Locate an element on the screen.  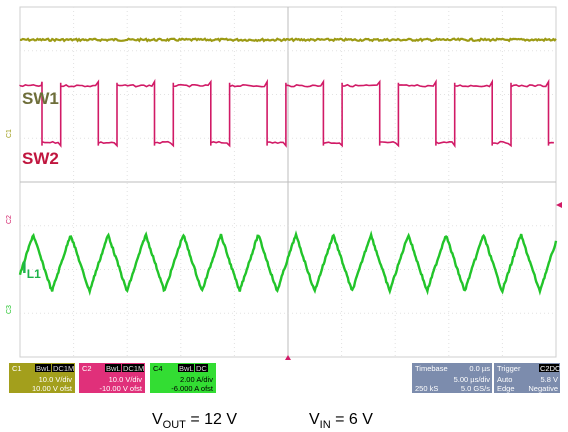
caption-vout: VOUT = 12 V is located at coordinates (194, 421).